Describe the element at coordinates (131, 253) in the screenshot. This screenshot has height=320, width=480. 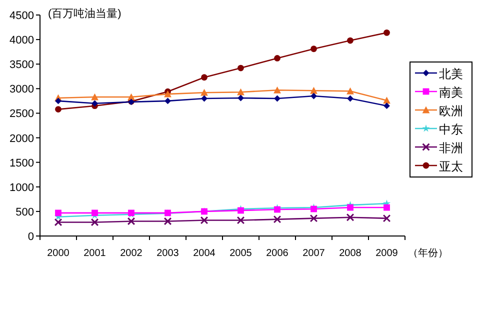
I see `x-tick-label: 2002` at that location.